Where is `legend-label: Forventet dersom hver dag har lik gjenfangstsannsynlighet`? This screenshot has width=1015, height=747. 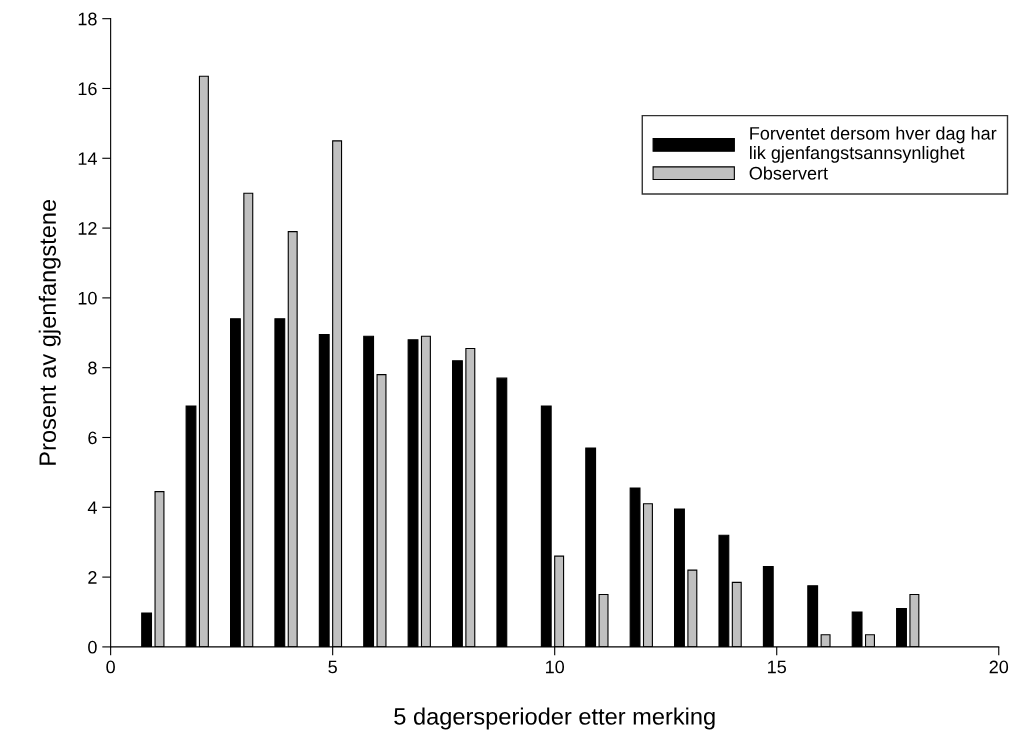
legend-label: Forventet dersom hver dag har lik gjenfangstsannsynlighet is located at coordinates (873, 144).